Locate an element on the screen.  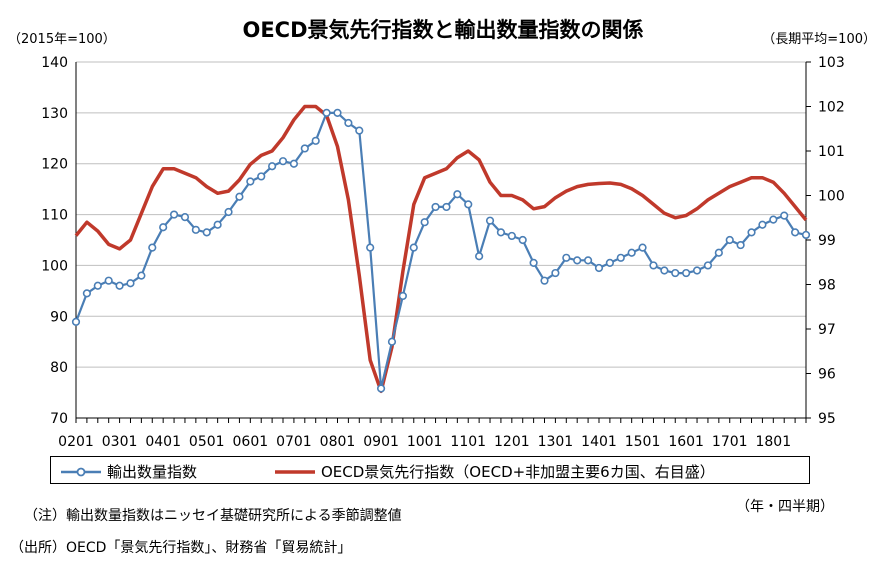
right-tick-label: 99 is located at coordinates (827, 241).